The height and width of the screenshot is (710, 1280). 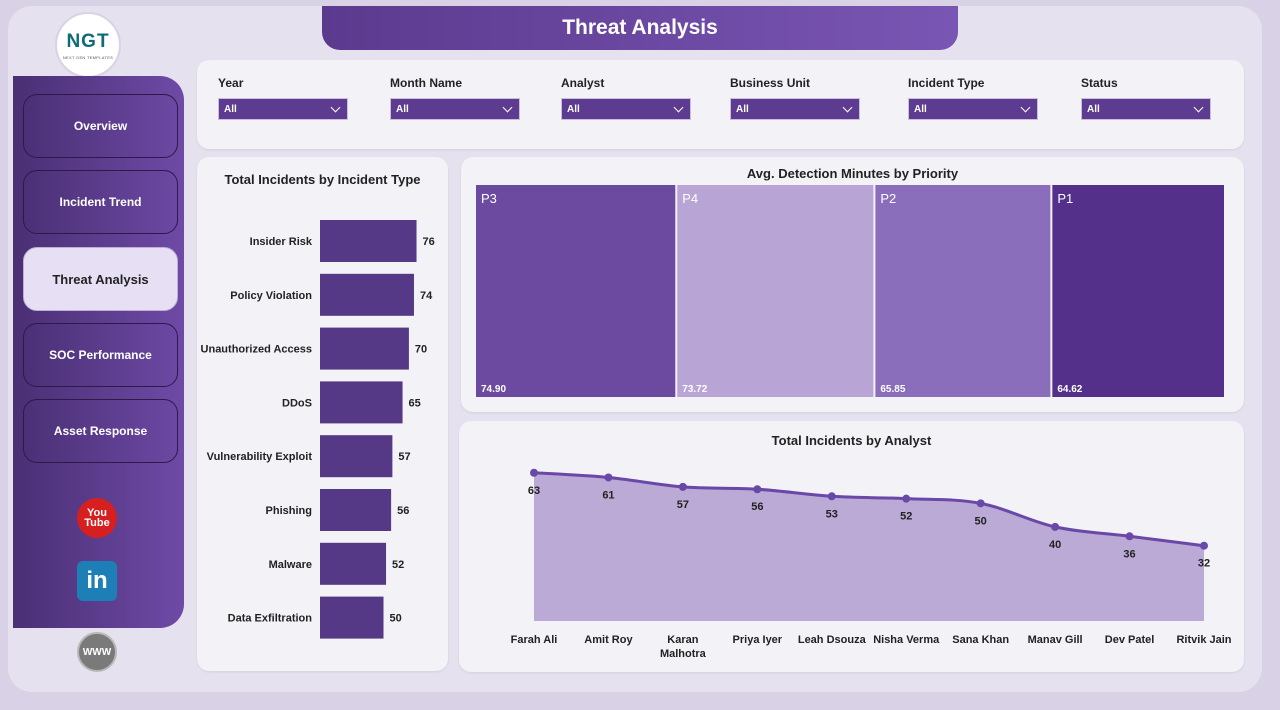 What do you see at coordinates (608, 640) in the screenshot?
I see `area-category-label-1: Amit Roy` at bounding box center [608, 640].